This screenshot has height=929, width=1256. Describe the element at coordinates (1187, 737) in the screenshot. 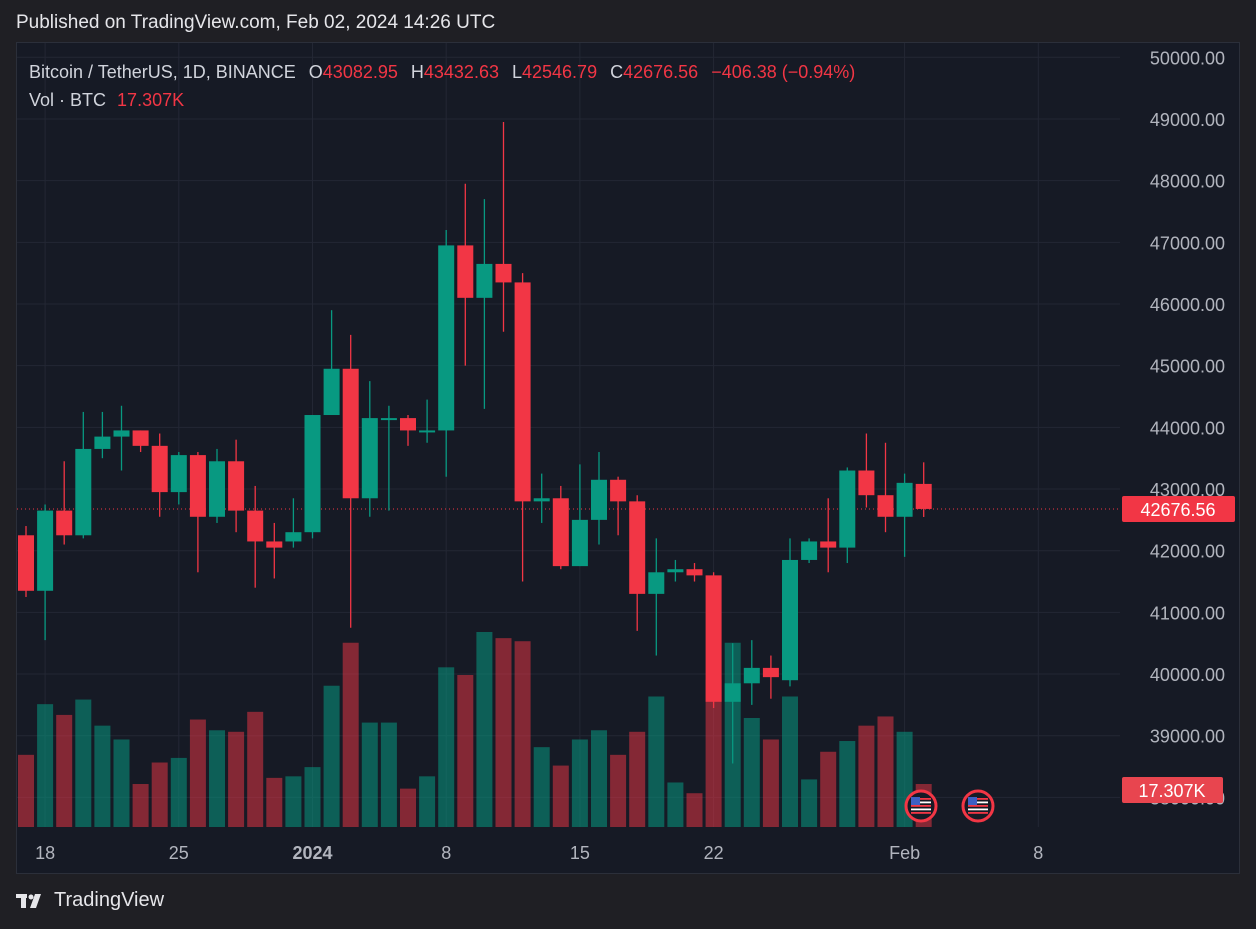

I see `price-tick-label: 39000.00` at that location.